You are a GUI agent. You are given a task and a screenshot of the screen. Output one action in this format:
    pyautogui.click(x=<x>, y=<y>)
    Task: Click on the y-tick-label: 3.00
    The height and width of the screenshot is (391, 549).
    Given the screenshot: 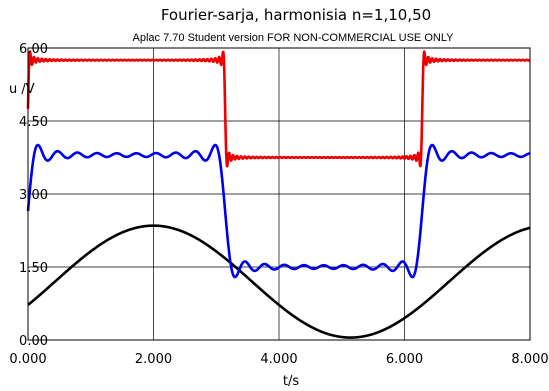 What is the action you would take?
    pyautogui.click(x=33, y=195)
    